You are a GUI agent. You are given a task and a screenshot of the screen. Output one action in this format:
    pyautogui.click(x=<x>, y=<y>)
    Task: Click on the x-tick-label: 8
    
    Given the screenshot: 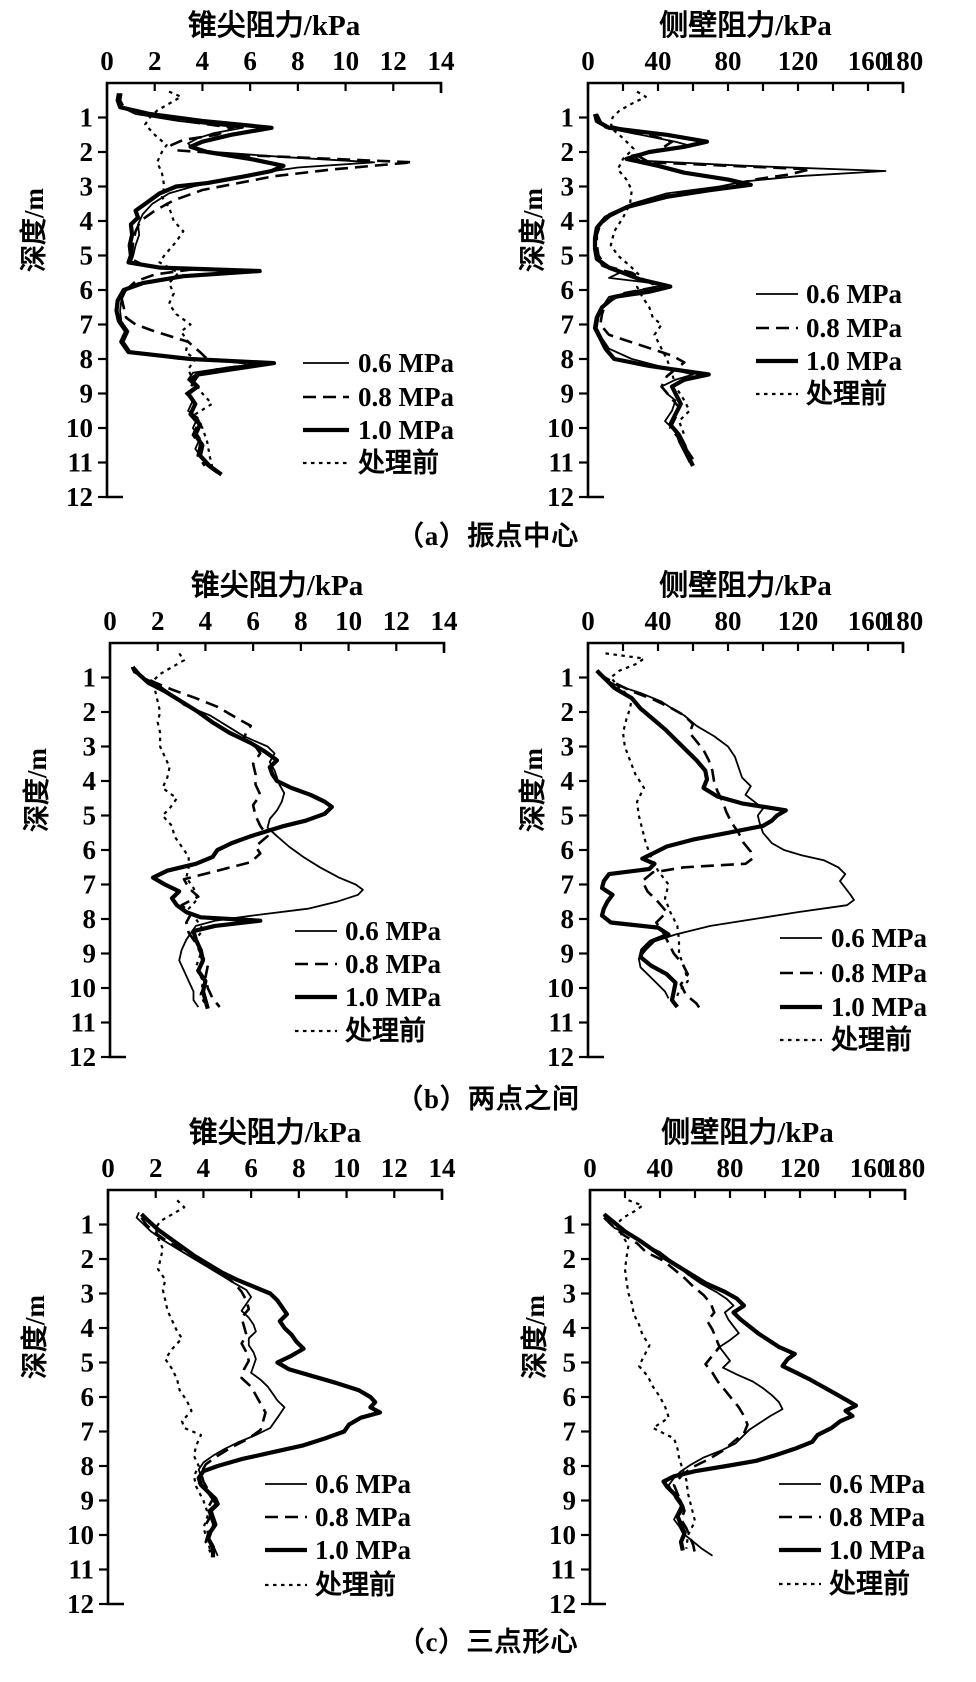 What is the action you would take?
    pyautogui.click(x=301, y=621)
    